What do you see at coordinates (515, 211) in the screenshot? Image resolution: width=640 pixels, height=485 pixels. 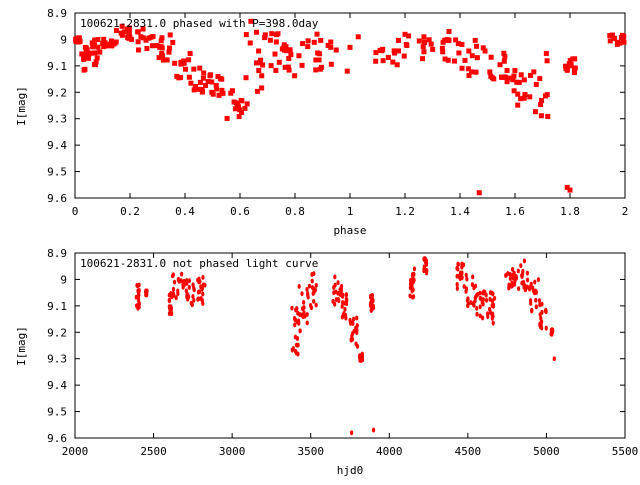 I see `x-tick-label: 1.6` at bounding box center [515, 211].